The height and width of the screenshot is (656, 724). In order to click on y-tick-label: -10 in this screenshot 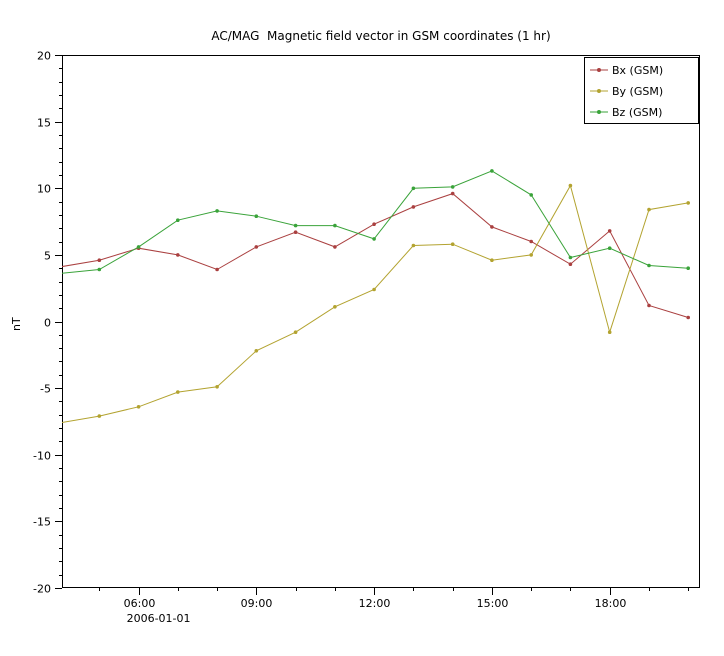, I will do `click(42, 456)`.